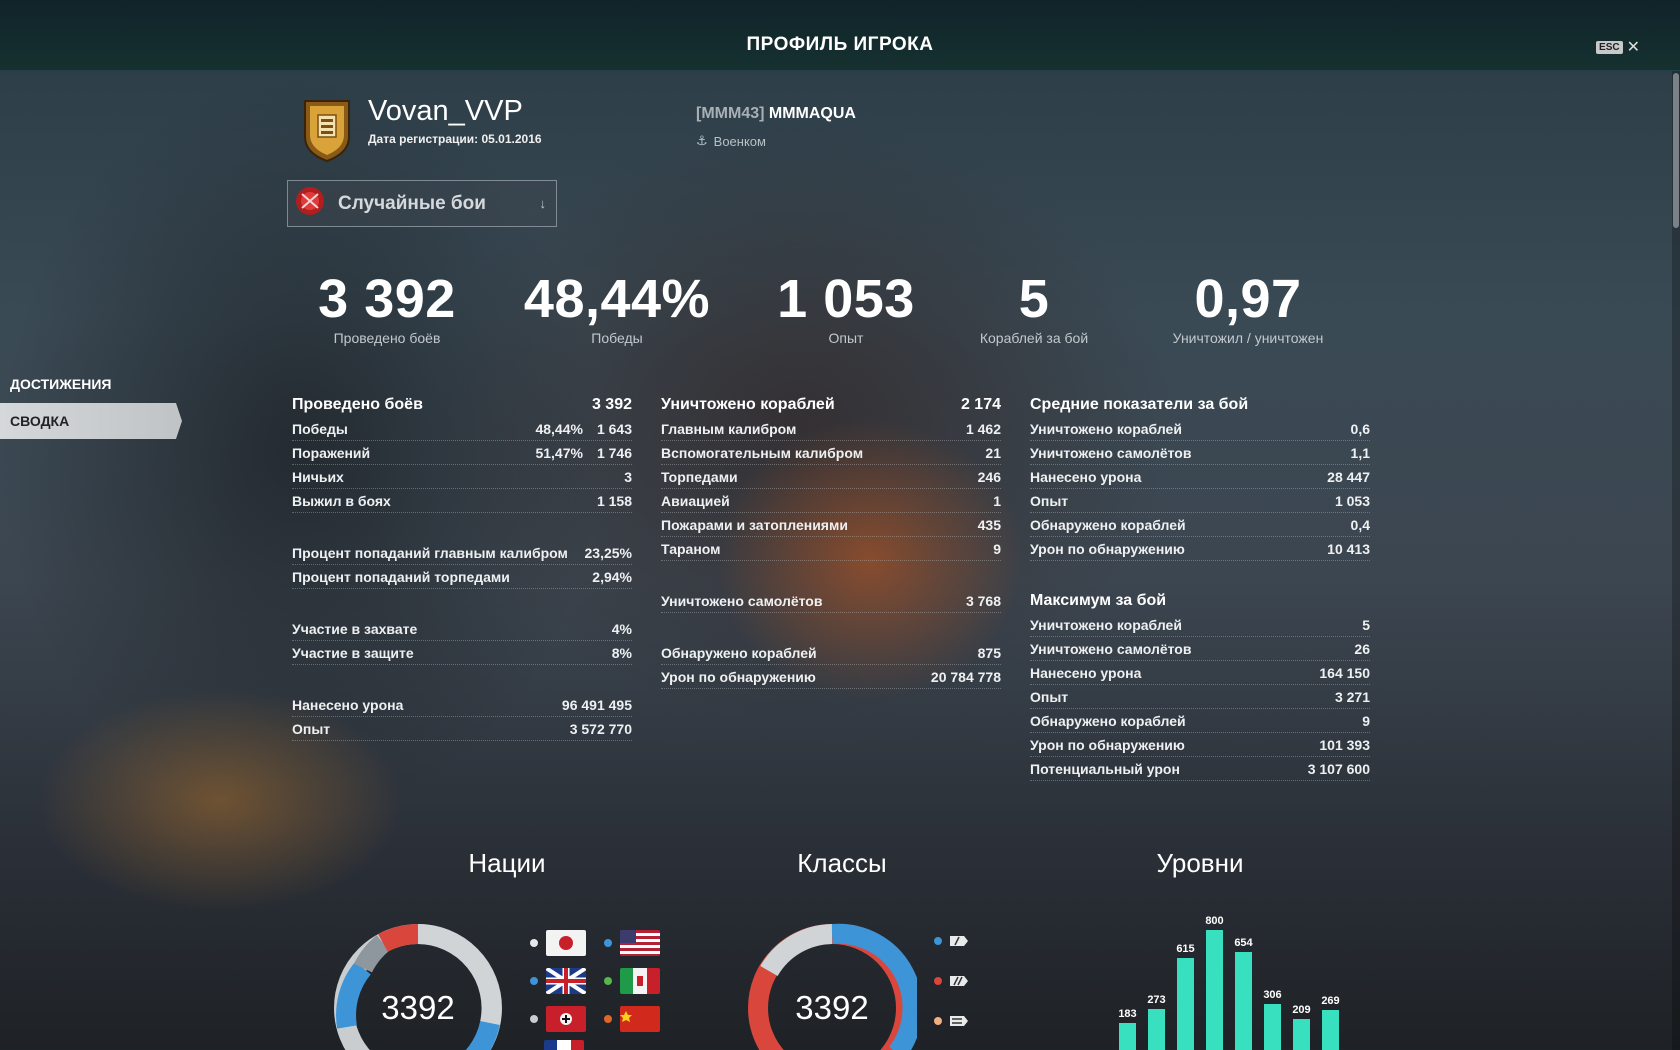 This screenshot has width=1680, height=1050. Describe the element at coordinates (983, 601) in the screenshot. I see `row-value: 3 768` at that location.